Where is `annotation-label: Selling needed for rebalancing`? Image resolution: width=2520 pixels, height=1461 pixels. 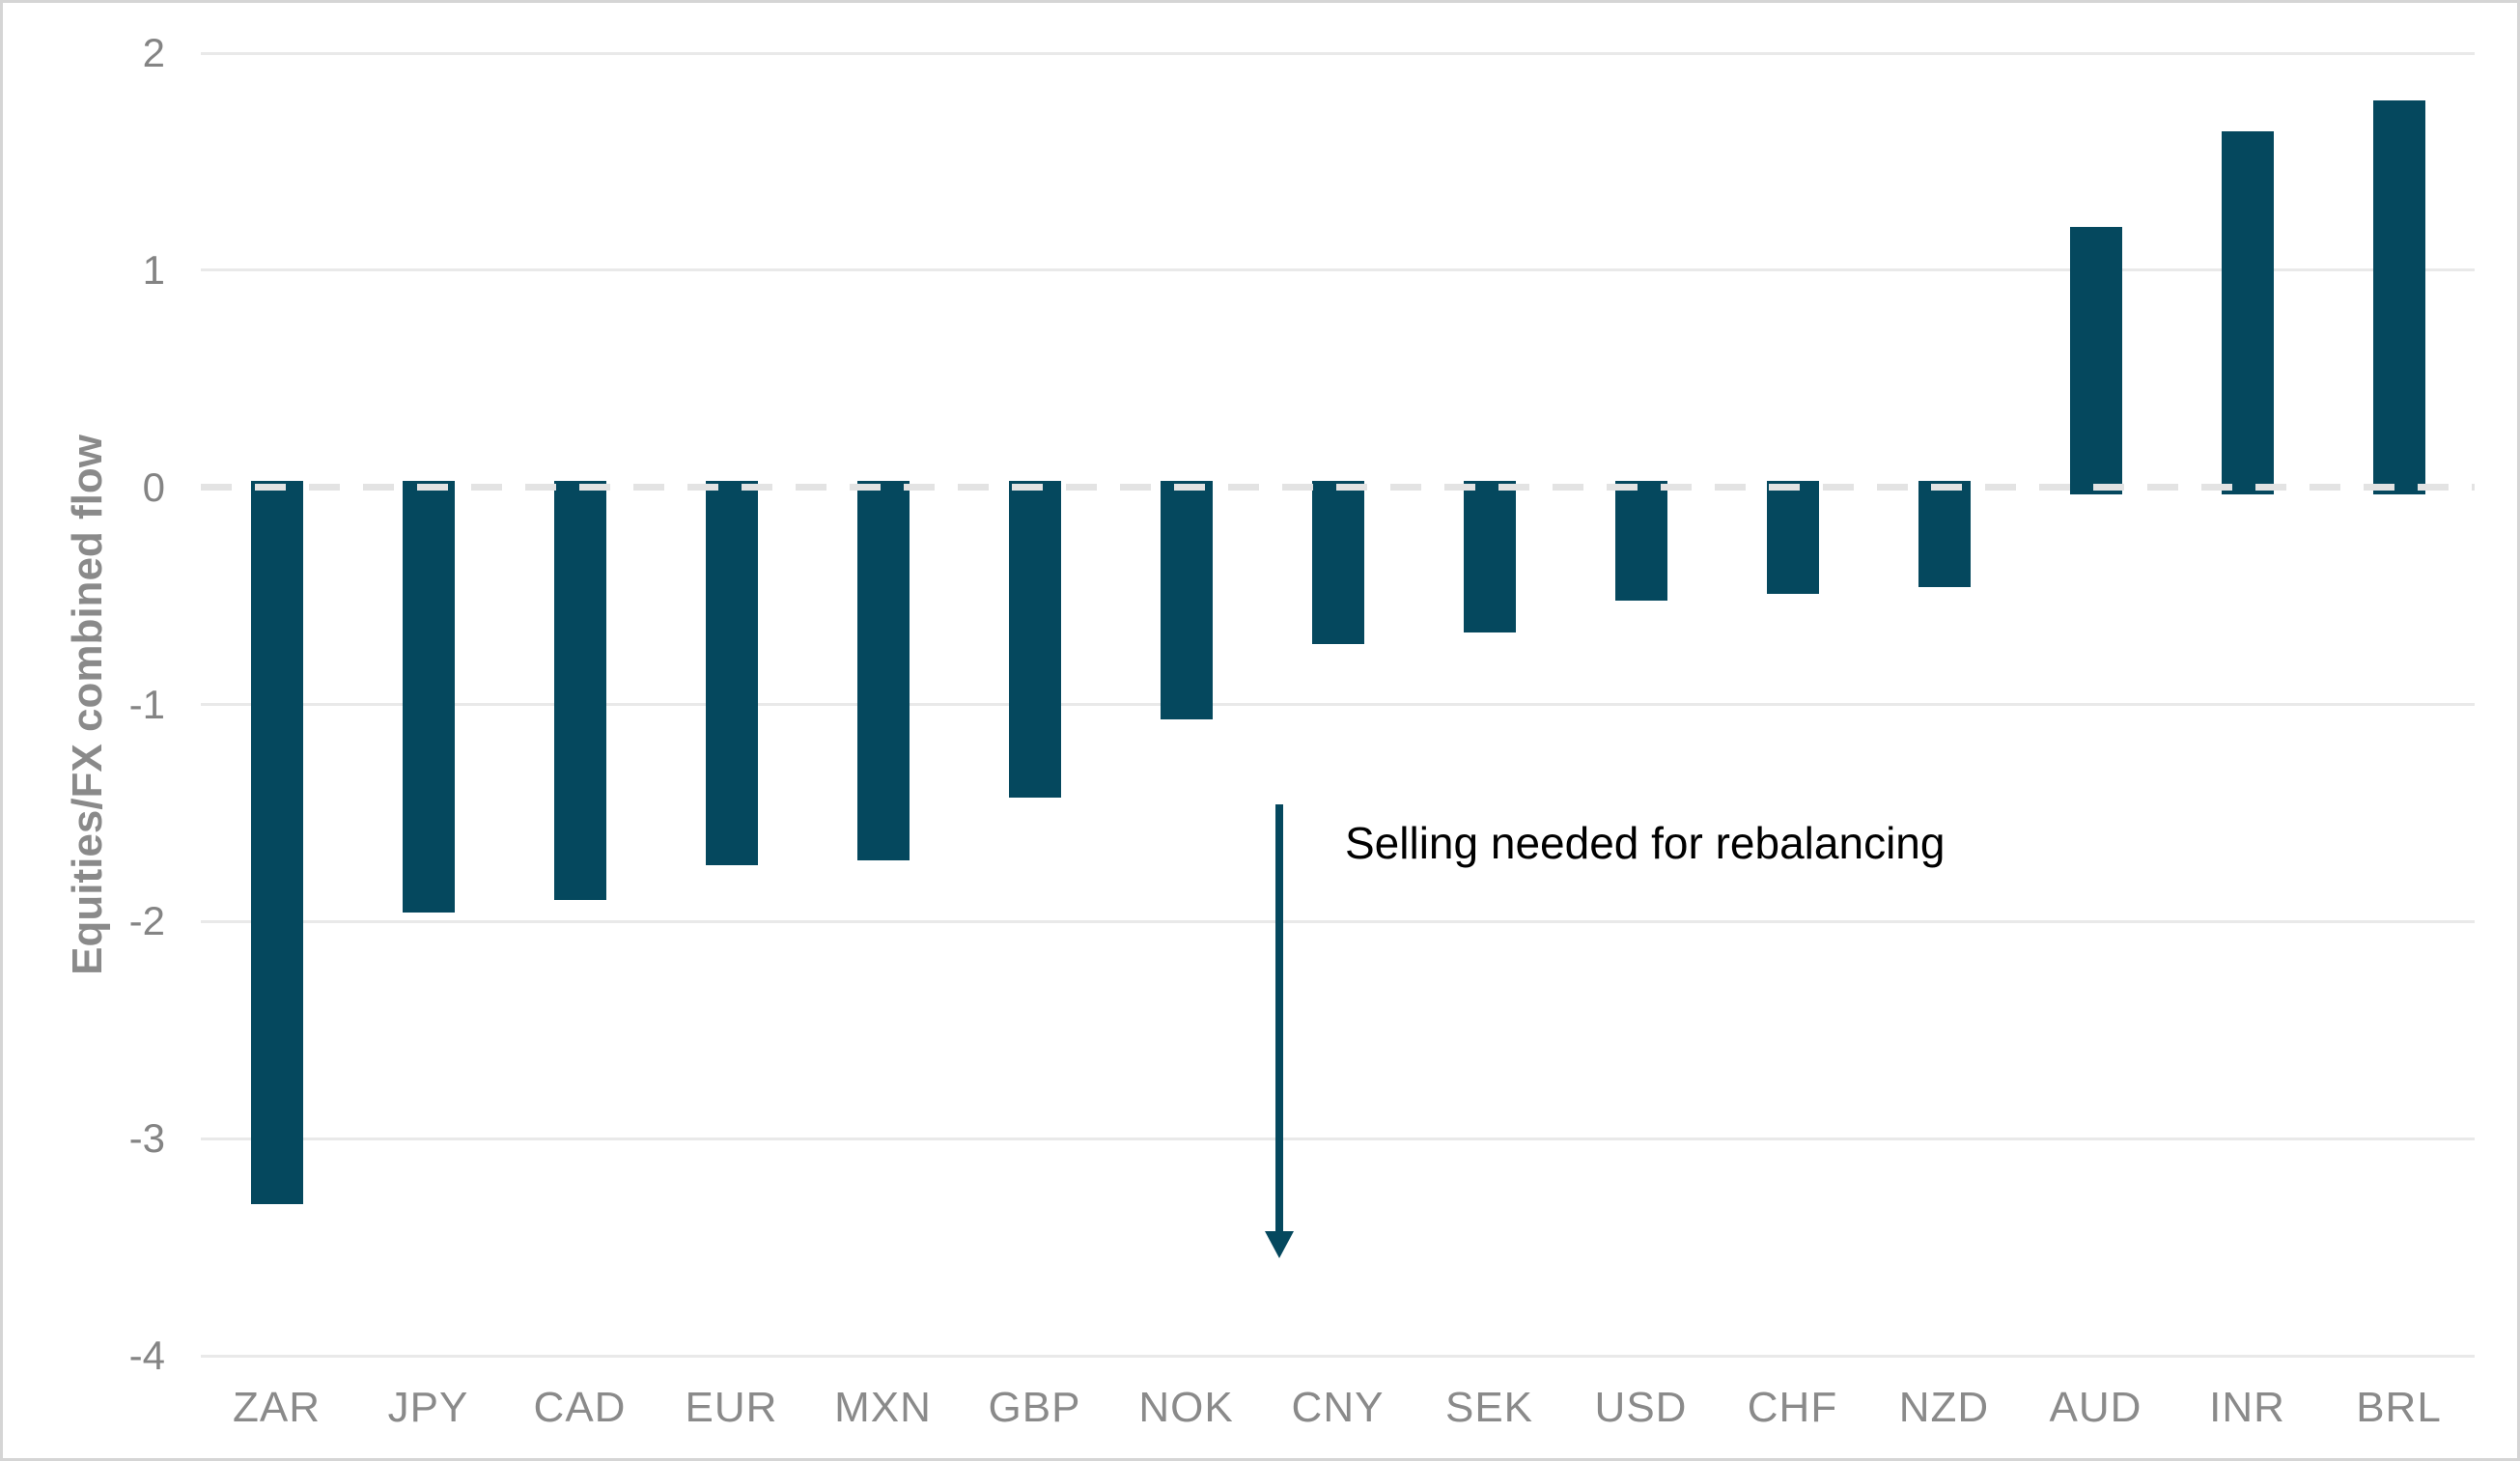
annotation-label: Selling needed for rebalancing is located at coordinates (1646, 843).